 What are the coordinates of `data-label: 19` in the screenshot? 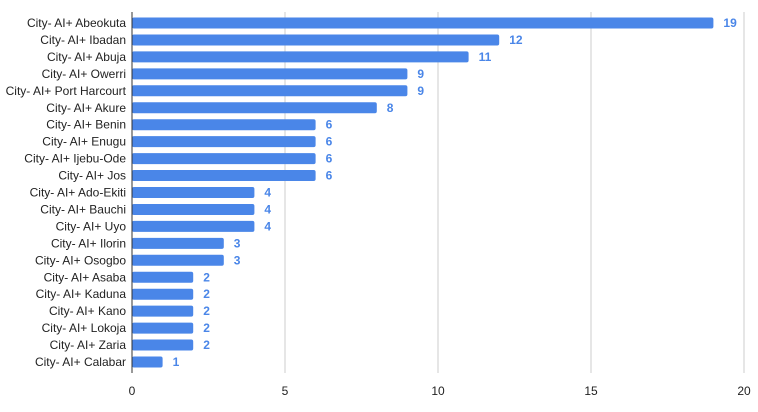 It's located at (730, 23).